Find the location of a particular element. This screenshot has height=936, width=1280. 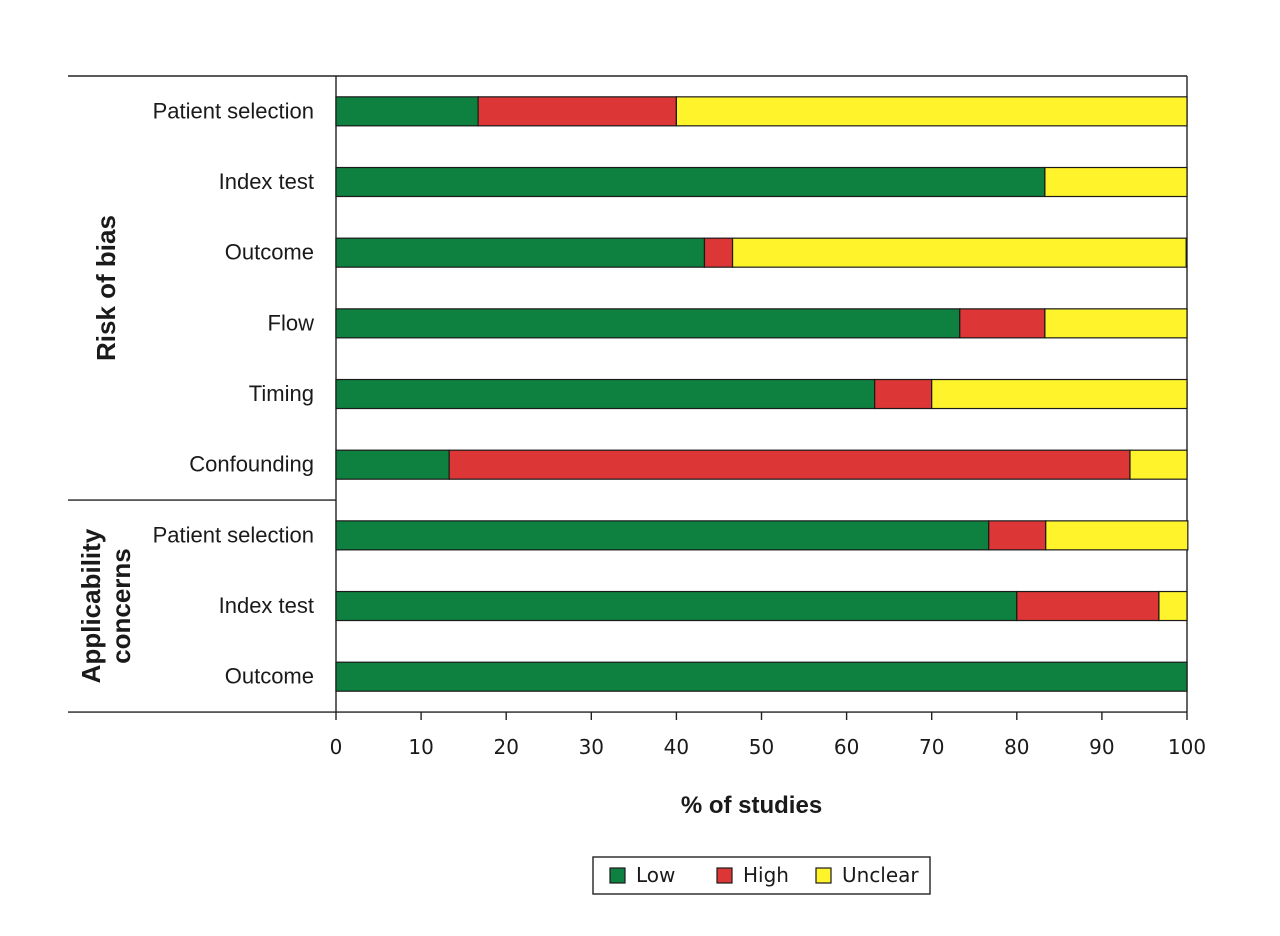

legend-label-high: High is located at coordinates (766, 875).